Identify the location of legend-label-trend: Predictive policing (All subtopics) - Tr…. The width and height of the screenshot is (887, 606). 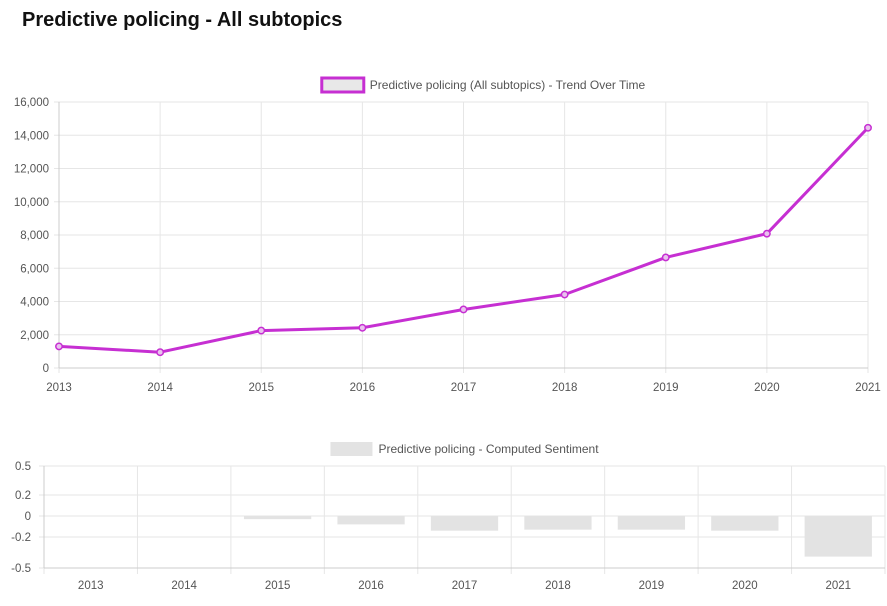
(508, 85).